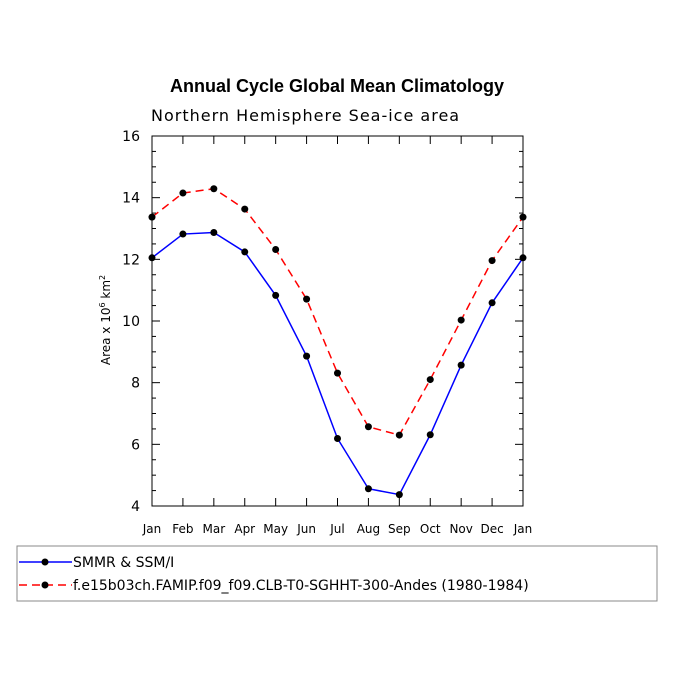  I want to click on y-tick-label: 10, so click(131, 322).